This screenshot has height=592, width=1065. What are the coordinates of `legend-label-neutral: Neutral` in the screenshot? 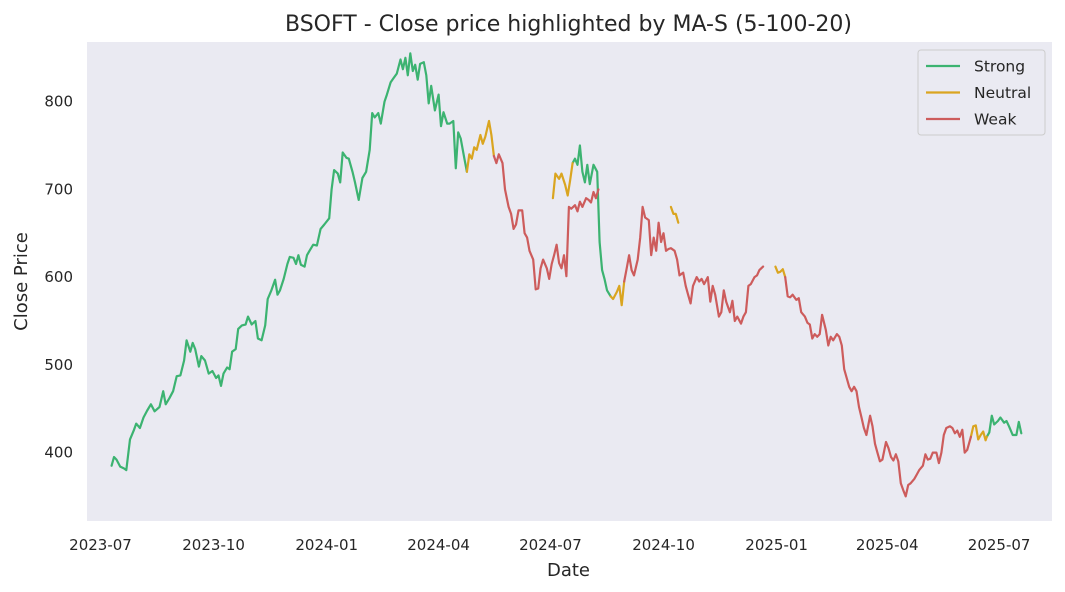 It's located at (1002, 93).